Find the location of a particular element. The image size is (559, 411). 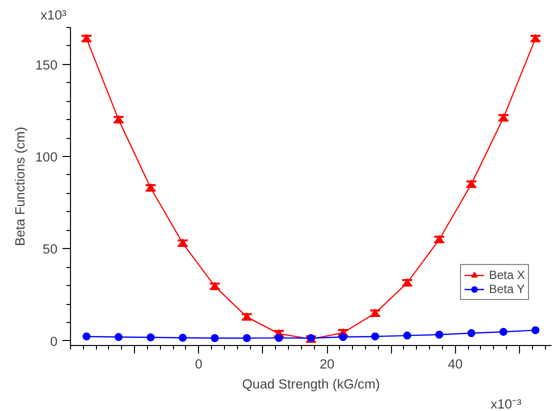

y-tick-label: 150 is located at coordinates (46, 64).